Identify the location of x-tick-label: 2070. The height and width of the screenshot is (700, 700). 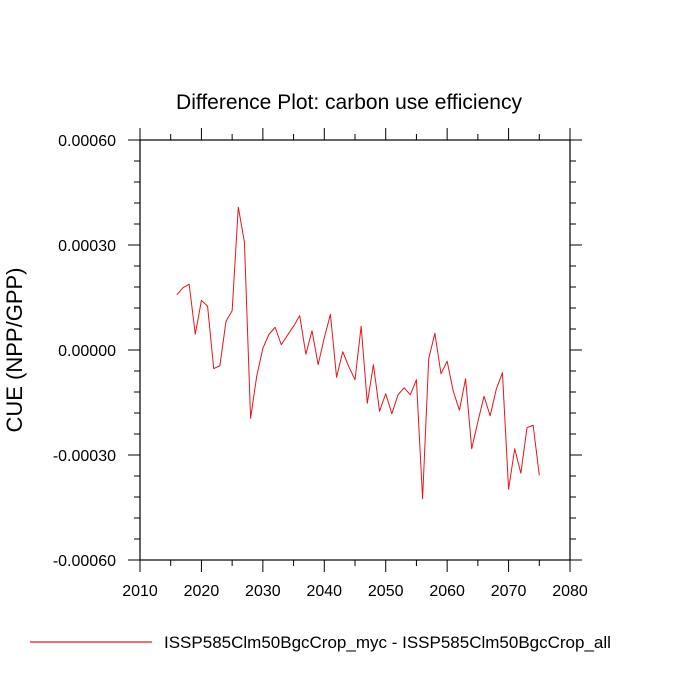
(509, 591).